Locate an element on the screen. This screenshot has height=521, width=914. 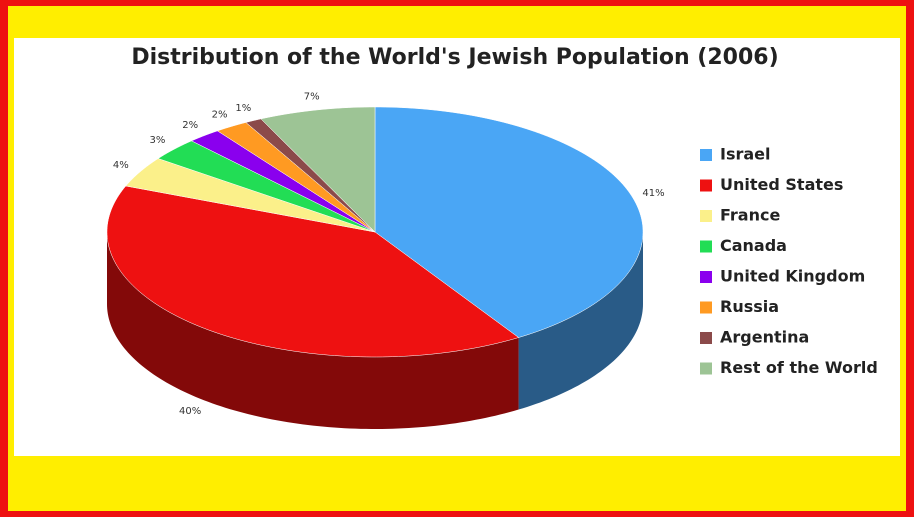
slice-side is located at coordinates (580, 321).